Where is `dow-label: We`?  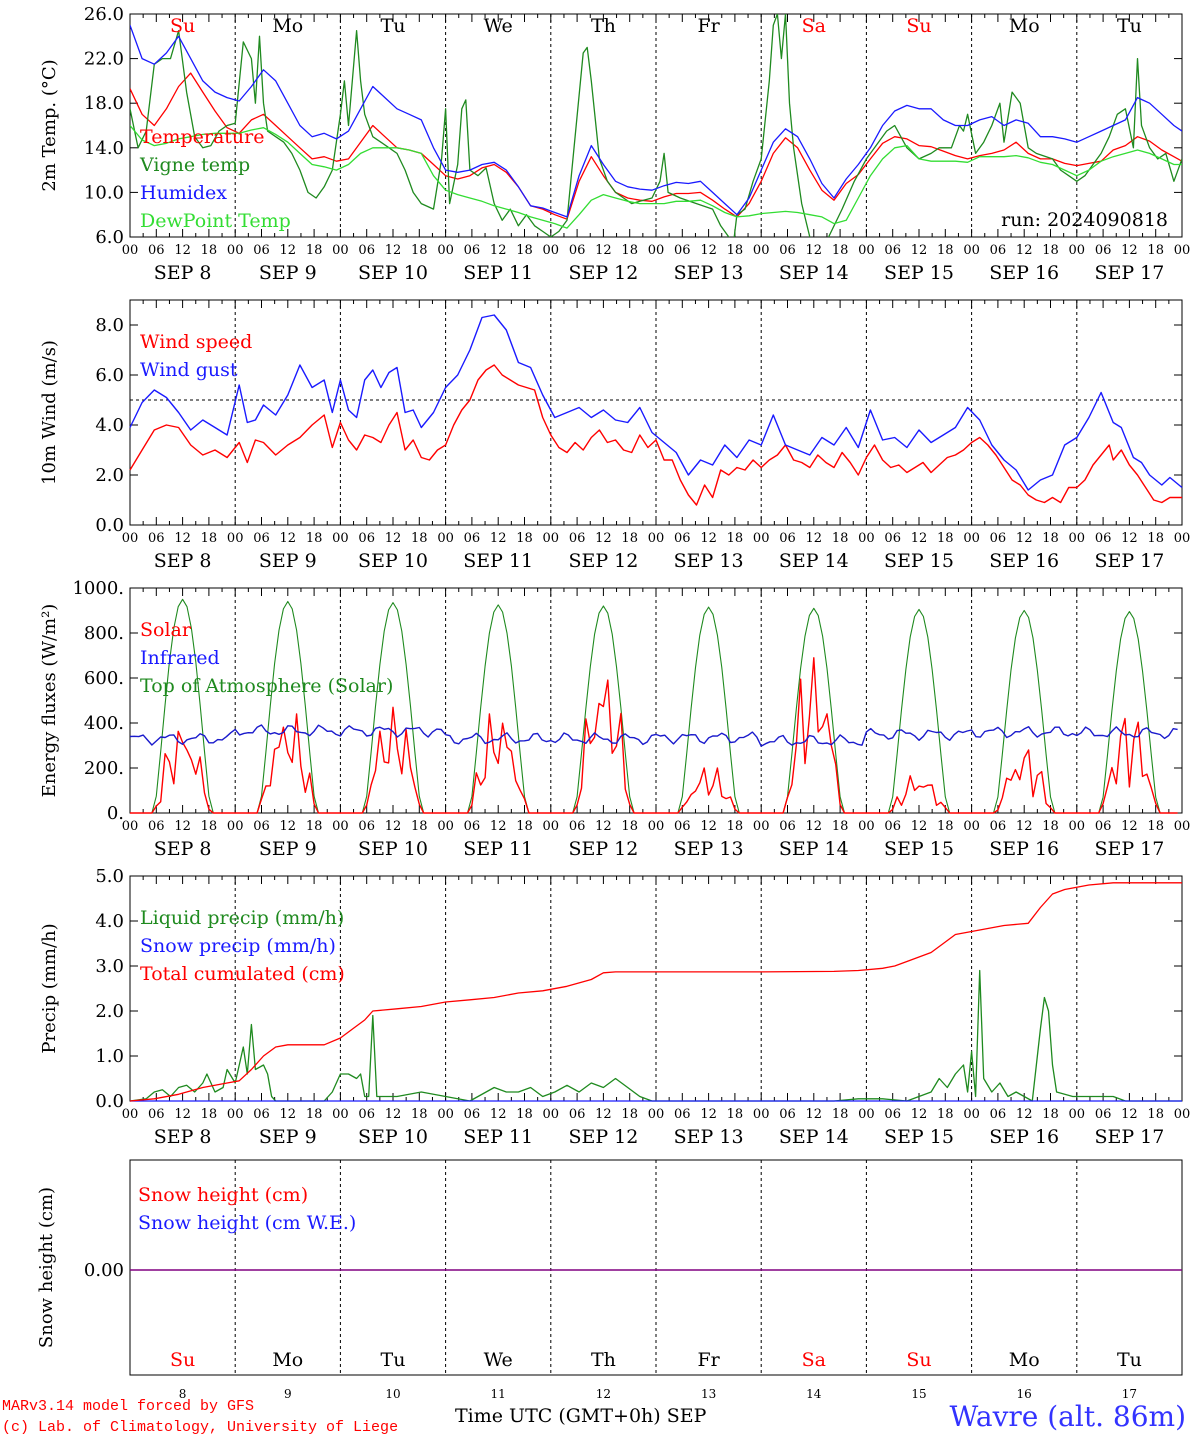
dow-label: We is located at coordinates (498, 26).